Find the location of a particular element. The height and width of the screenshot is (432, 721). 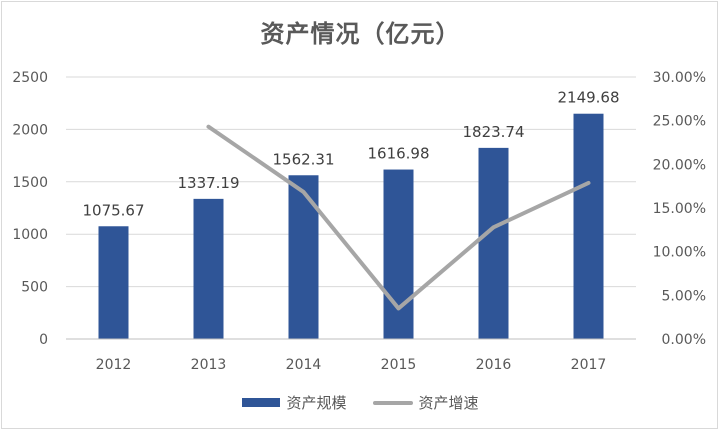

data-label: 1337.19 is located at coordinates (208, 183).